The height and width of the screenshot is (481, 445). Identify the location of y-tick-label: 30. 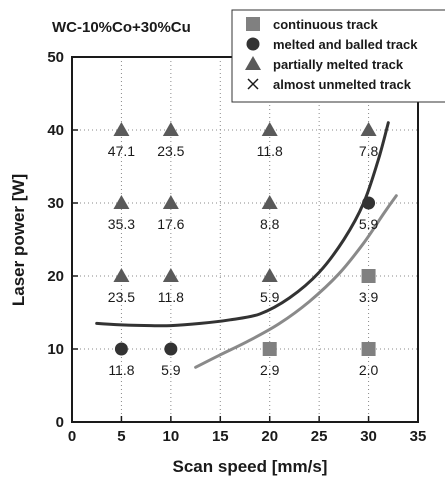
(55, 203).